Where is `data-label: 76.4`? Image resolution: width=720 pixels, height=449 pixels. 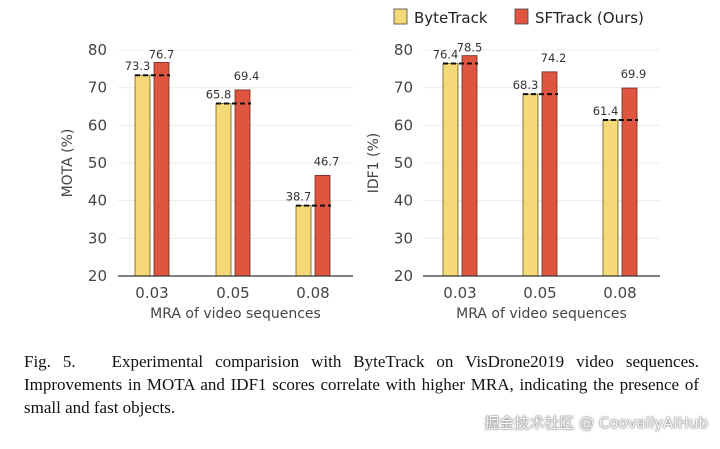
data-label: 76.4 is located at coordinates (446, 55).